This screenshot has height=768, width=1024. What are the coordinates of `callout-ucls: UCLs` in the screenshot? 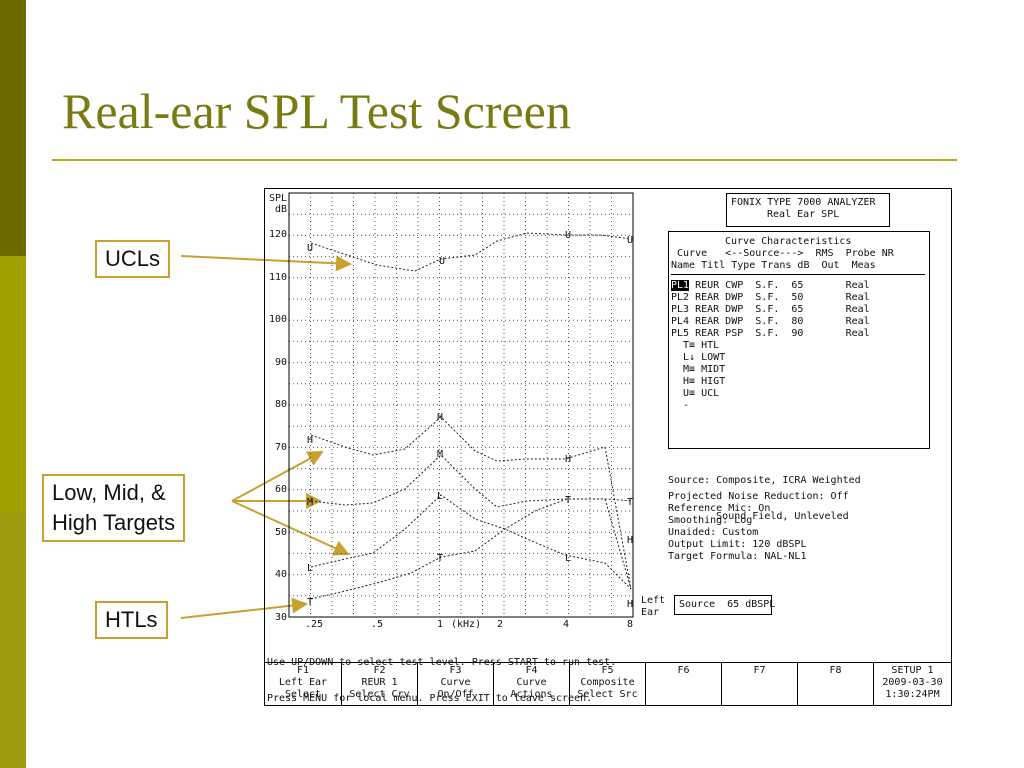 It's located at (133, 259).